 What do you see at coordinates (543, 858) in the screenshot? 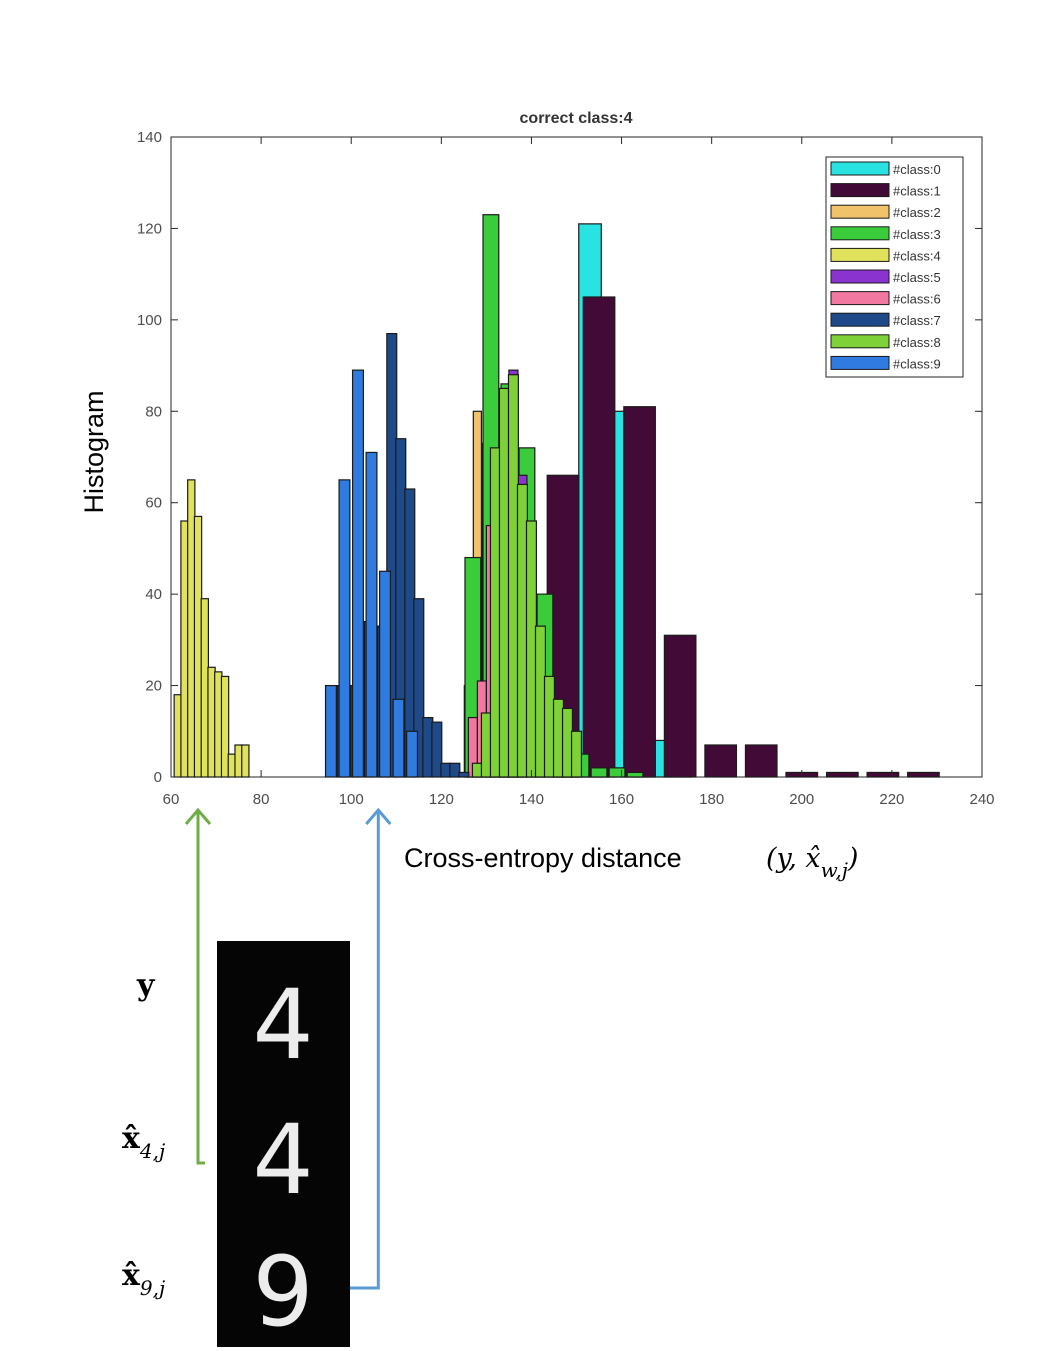
I see `x-axis-label: Cross-entropy distance` at bounding box center [543, 858].